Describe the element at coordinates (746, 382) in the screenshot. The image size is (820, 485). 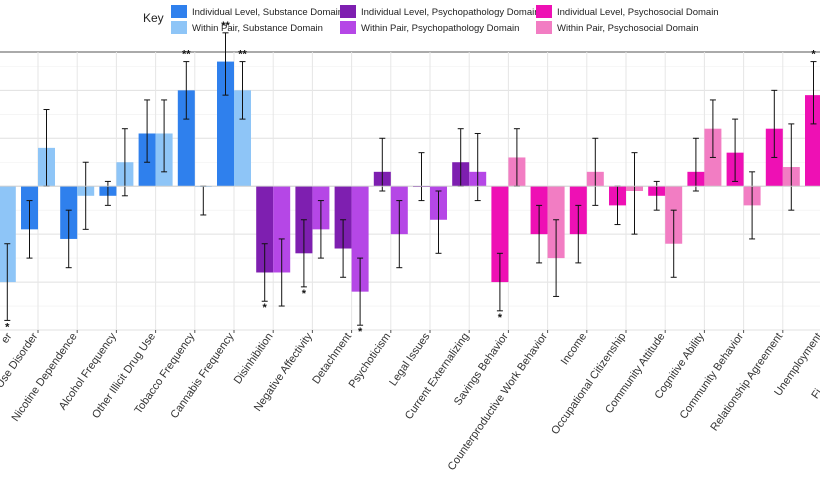
I see `x-tick-label: Relationship Agreement` at that location.